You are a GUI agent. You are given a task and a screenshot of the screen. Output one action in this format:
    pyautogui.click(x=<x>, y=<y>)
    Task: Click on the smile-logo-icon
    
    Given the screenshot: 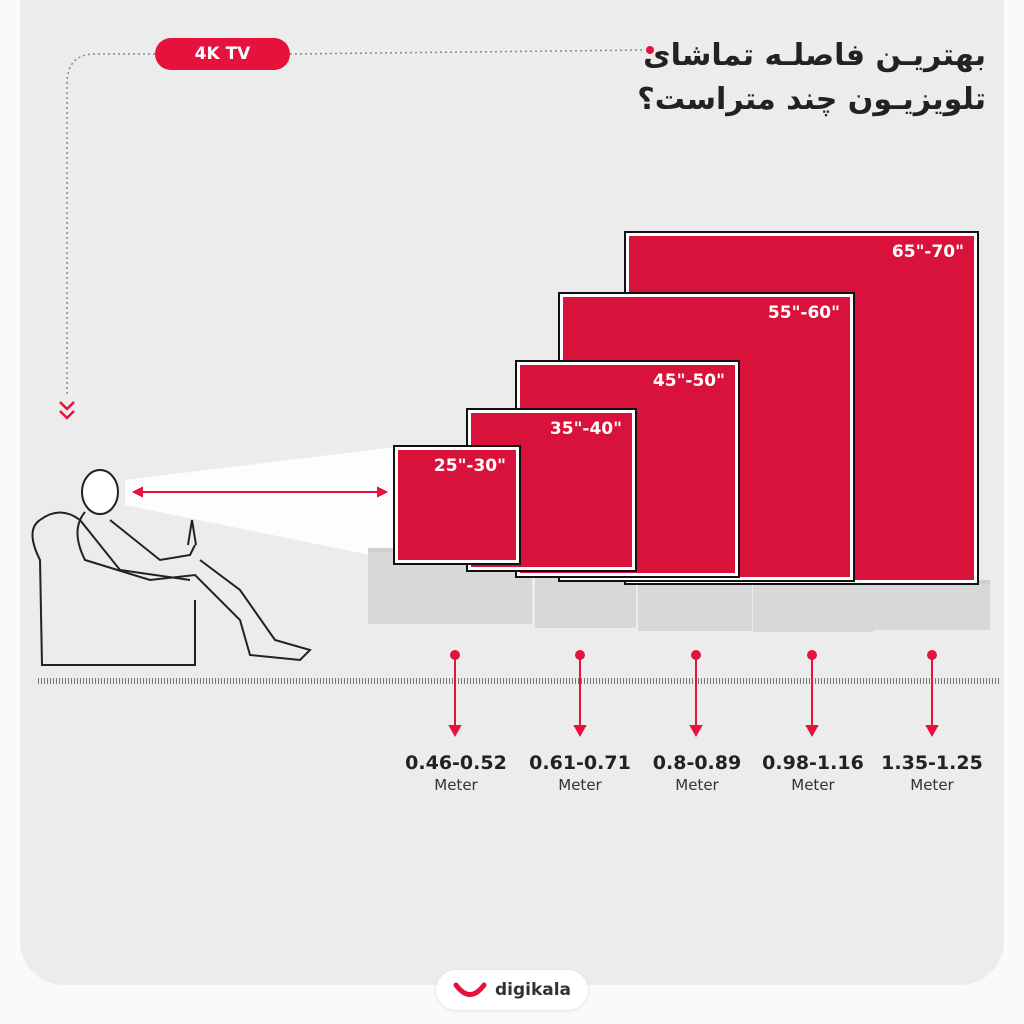 What is the action you would take?
    pyautogui.click(x=470, y=989)
    